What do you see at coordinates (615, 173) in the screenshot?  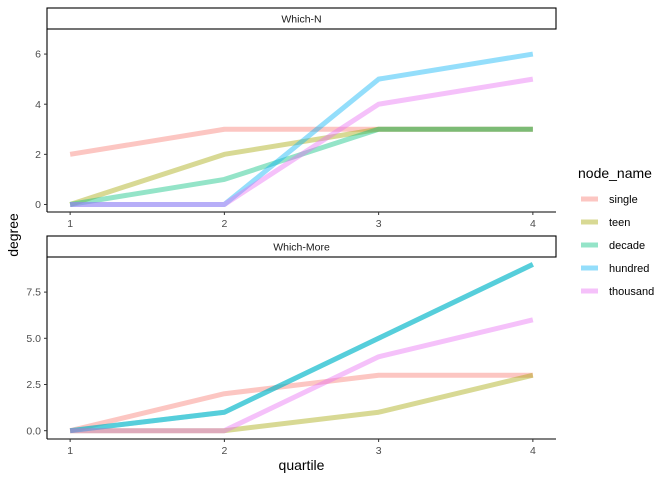 I see `legend-title: node_name` at bounding box center [615, 173].